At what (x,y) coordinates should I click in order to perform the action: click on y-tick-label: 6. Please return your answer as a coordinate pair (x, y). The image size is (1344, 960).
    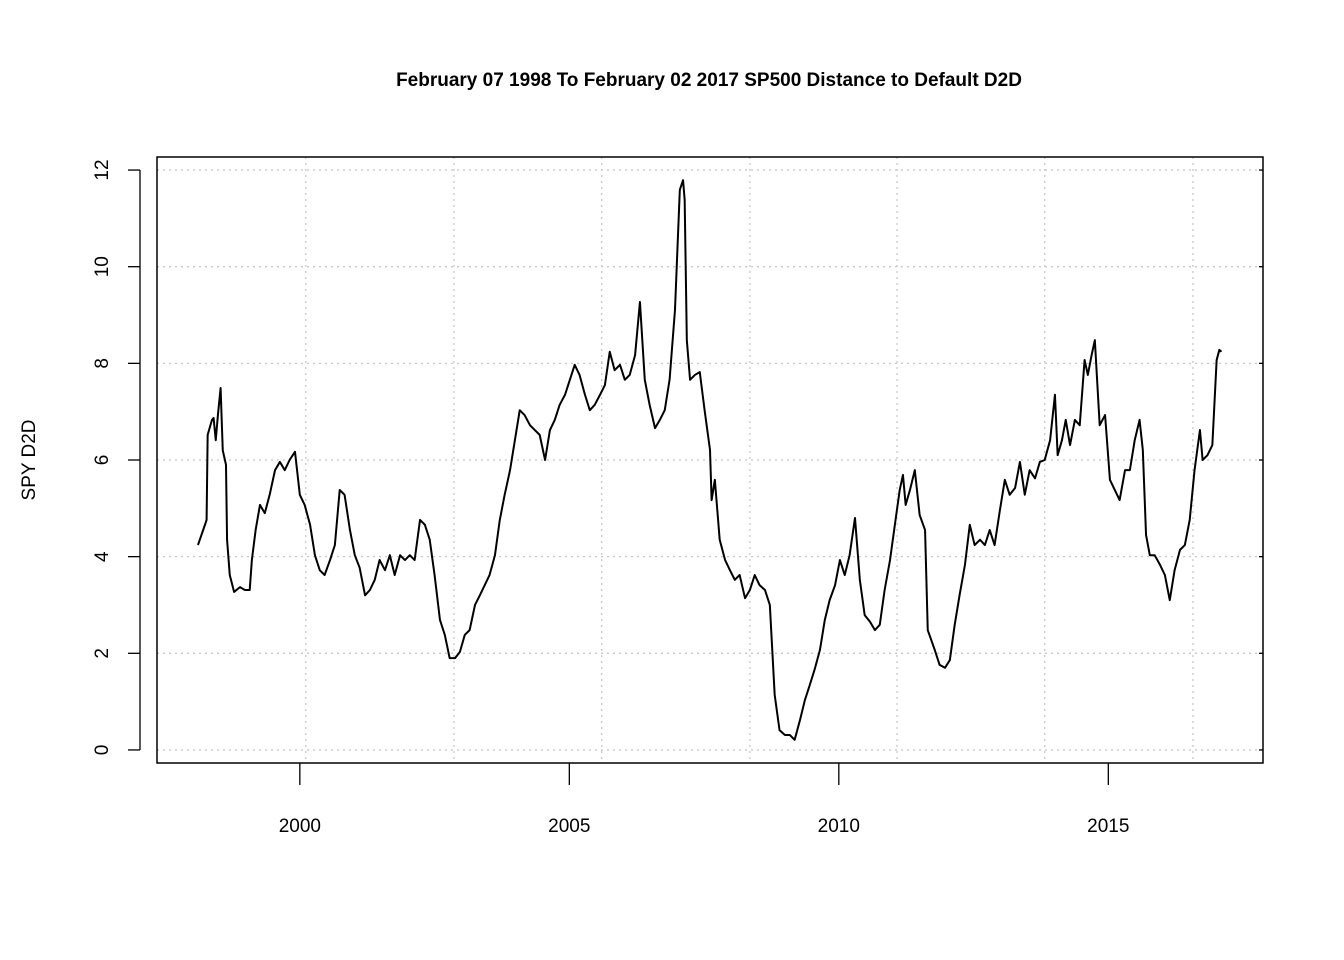
    Looking at the image, I should click on (102, 460).